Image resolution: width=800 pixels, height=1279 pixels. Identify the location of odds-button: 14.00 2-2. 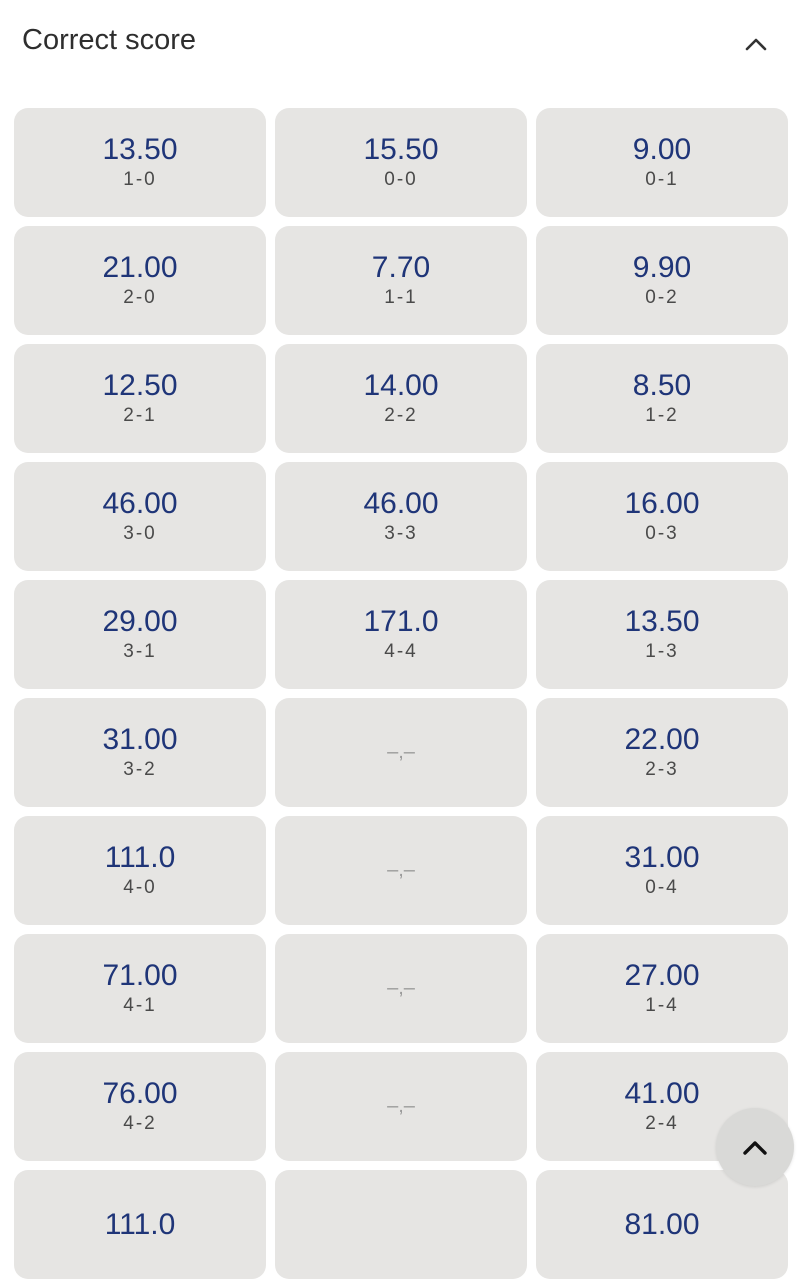
(401, 398).